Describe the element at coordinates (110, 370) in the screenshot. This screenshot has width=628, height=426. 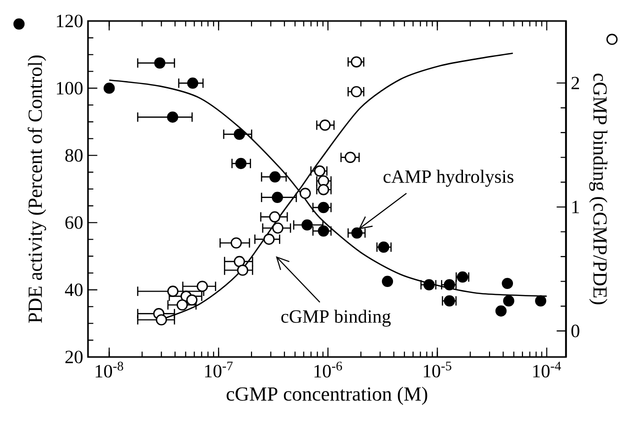
I see `x-tick-label: 10$^{-8}$` at that location.